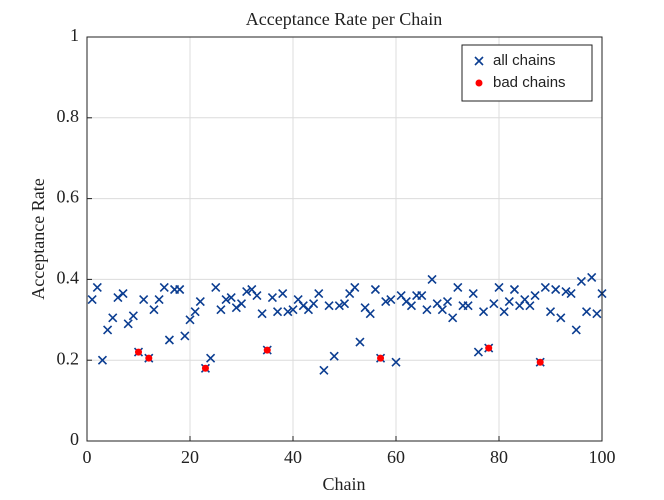  What do you see at coordinates (344, 484) in the screenshot?
I see `x-axis-label: Chain` at bounding box center [344, 484].